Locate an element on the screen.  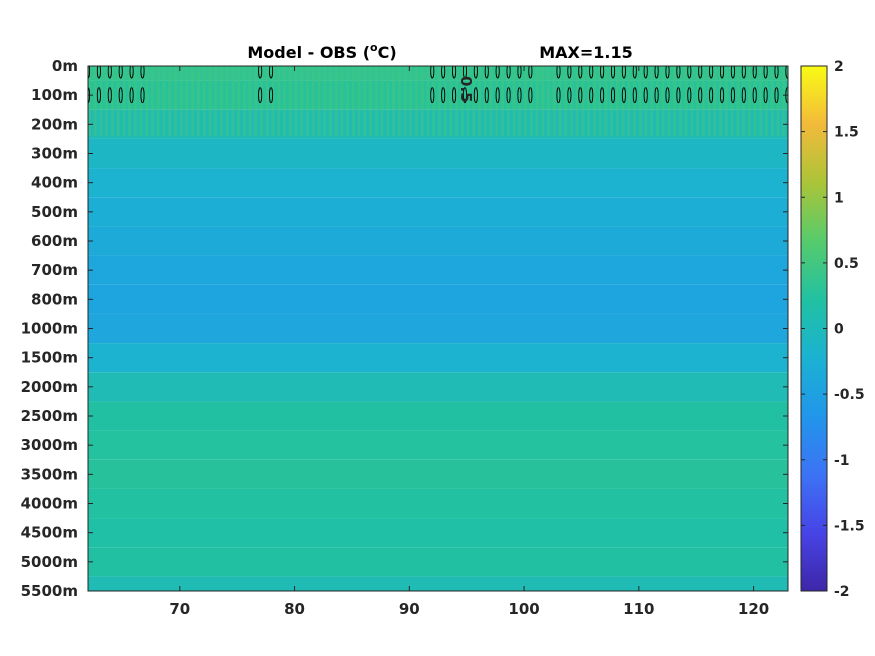
y-tick-label: 2000m is located at coordinates (49, 387).